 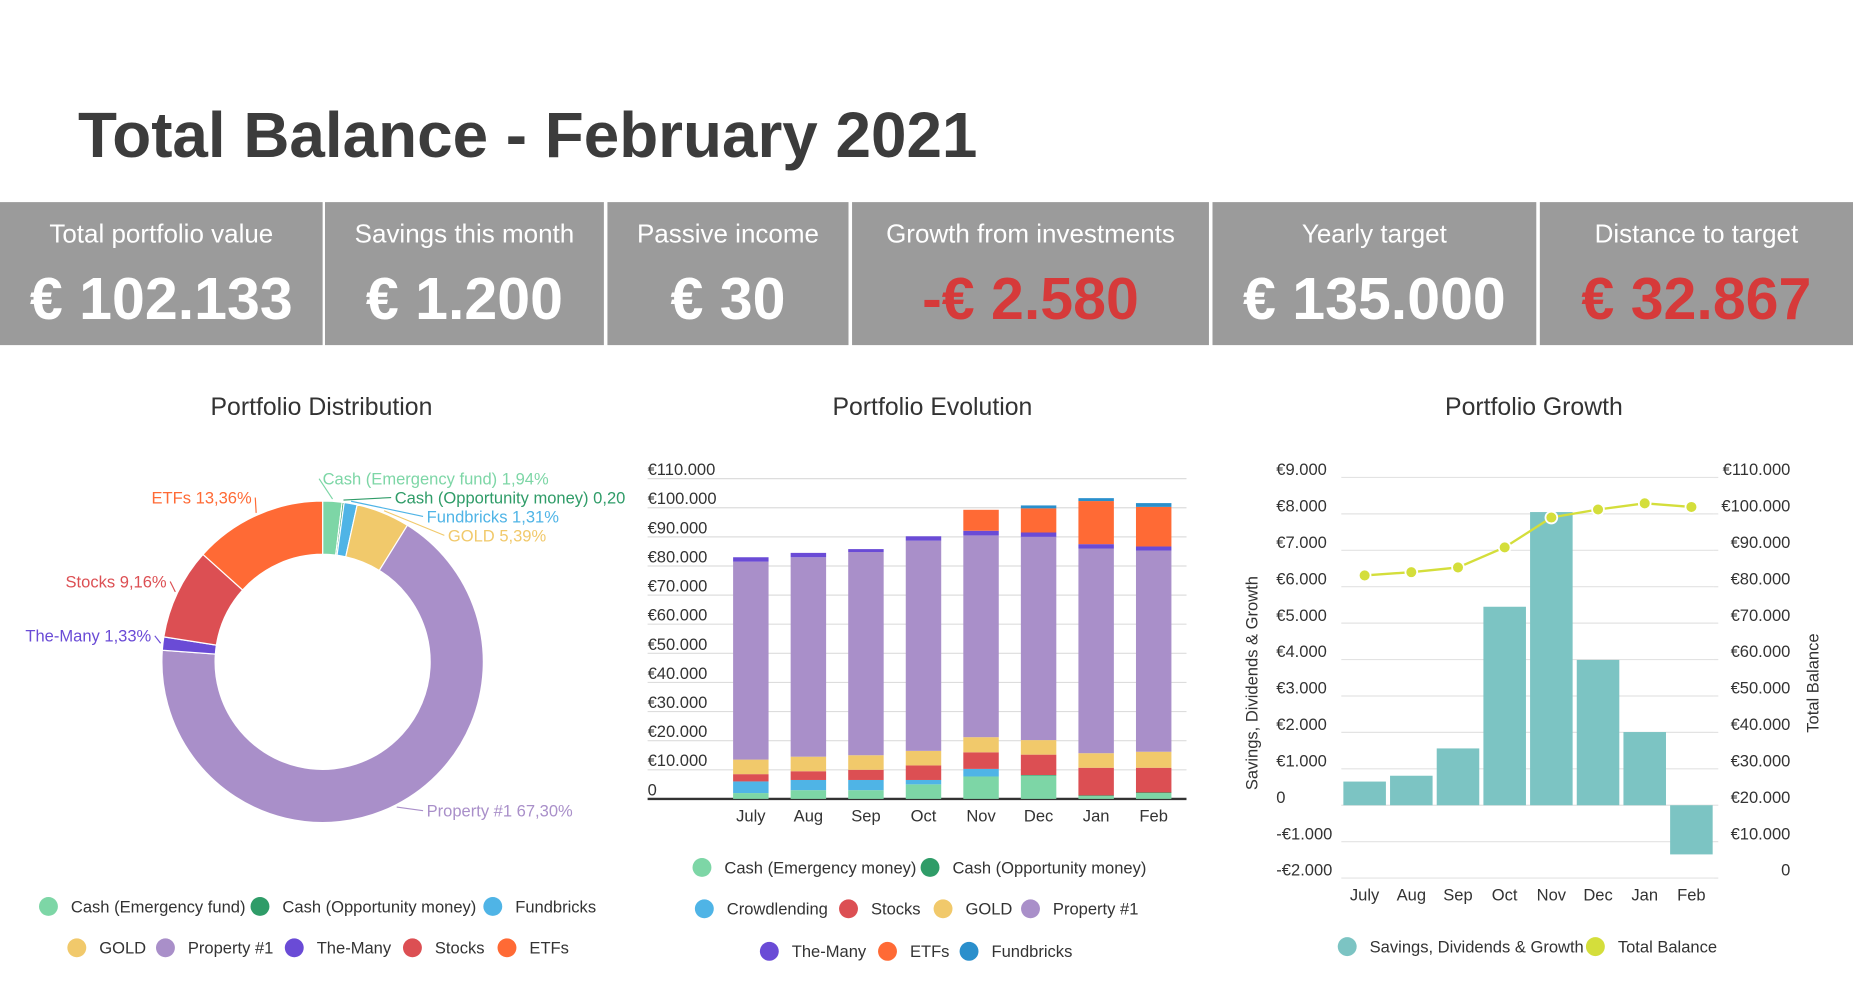 What do you see at coordinates (609, 497) in the screenshot?
I see `slice-value: 0,20` at bounding box center [609, 497].